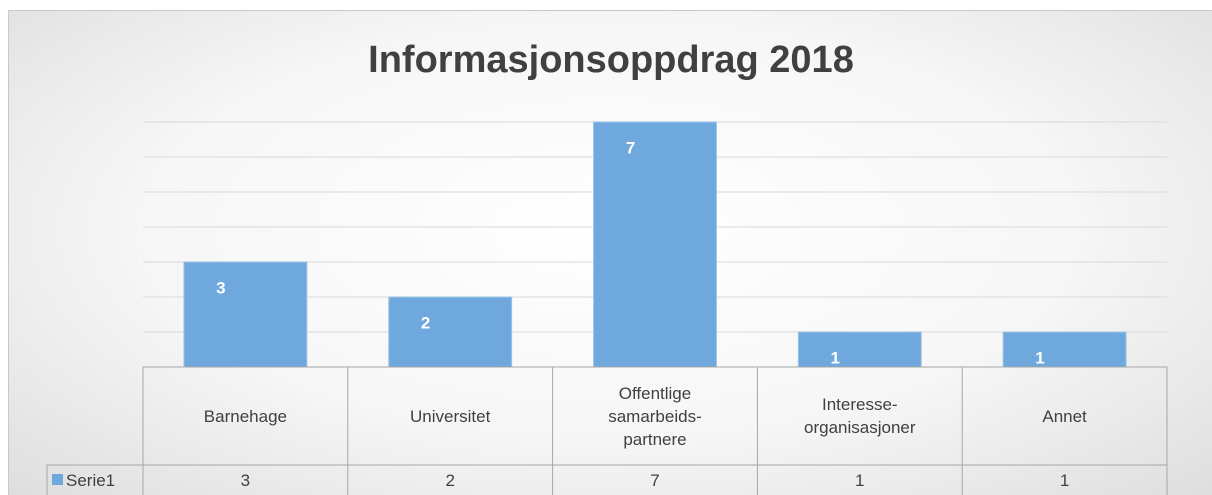 This screenshot has height=495, width=1212. I want to click on table-value: 7, so click(655, 480).